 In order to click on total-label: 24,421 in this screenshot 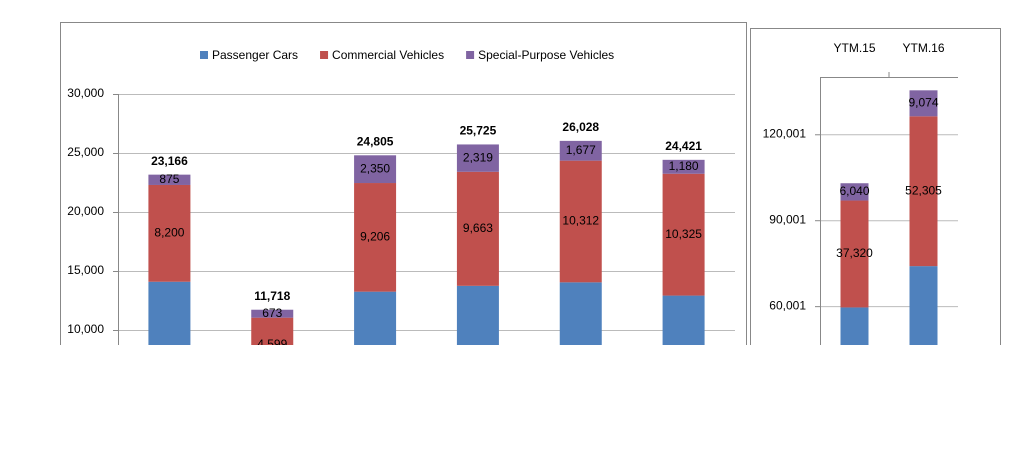, I will do `click(683, 146)`.